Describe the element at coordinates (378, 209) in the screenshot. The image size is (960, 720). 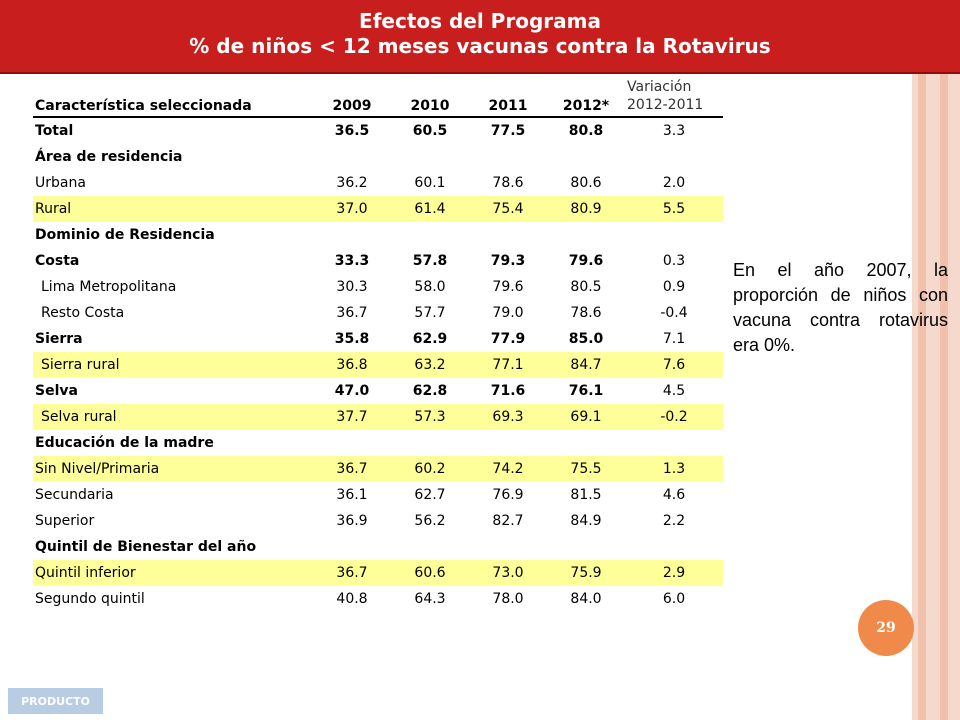
I see `table-row: Rural 37.0 61.4 75.4 80.9 5.5` at that location.